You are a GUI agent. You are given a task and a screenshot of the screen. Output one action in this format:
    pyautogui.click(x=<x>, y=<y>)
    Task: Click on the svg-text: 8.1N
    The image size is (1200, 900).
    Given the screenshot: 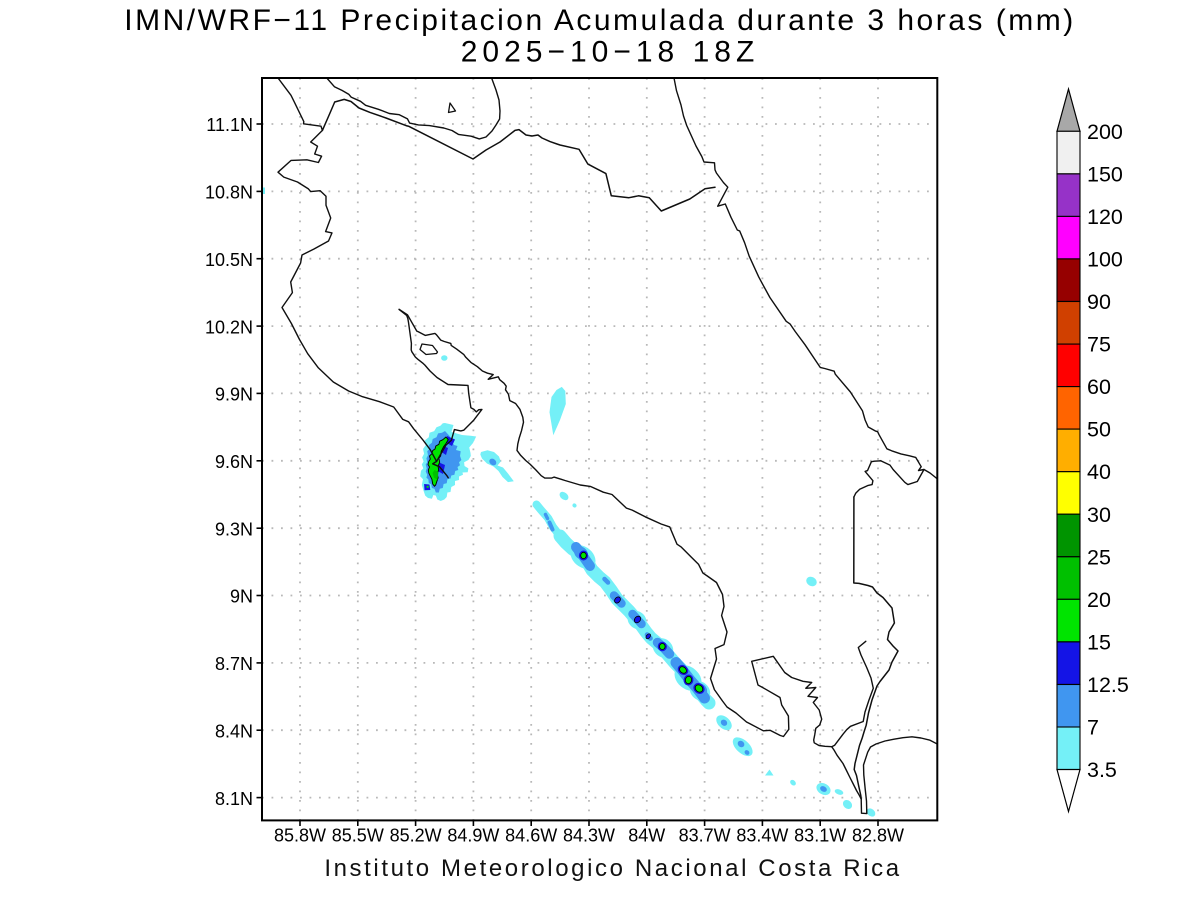 What is the action you would take?
    pyautogui.click(x=234, y=799)
    